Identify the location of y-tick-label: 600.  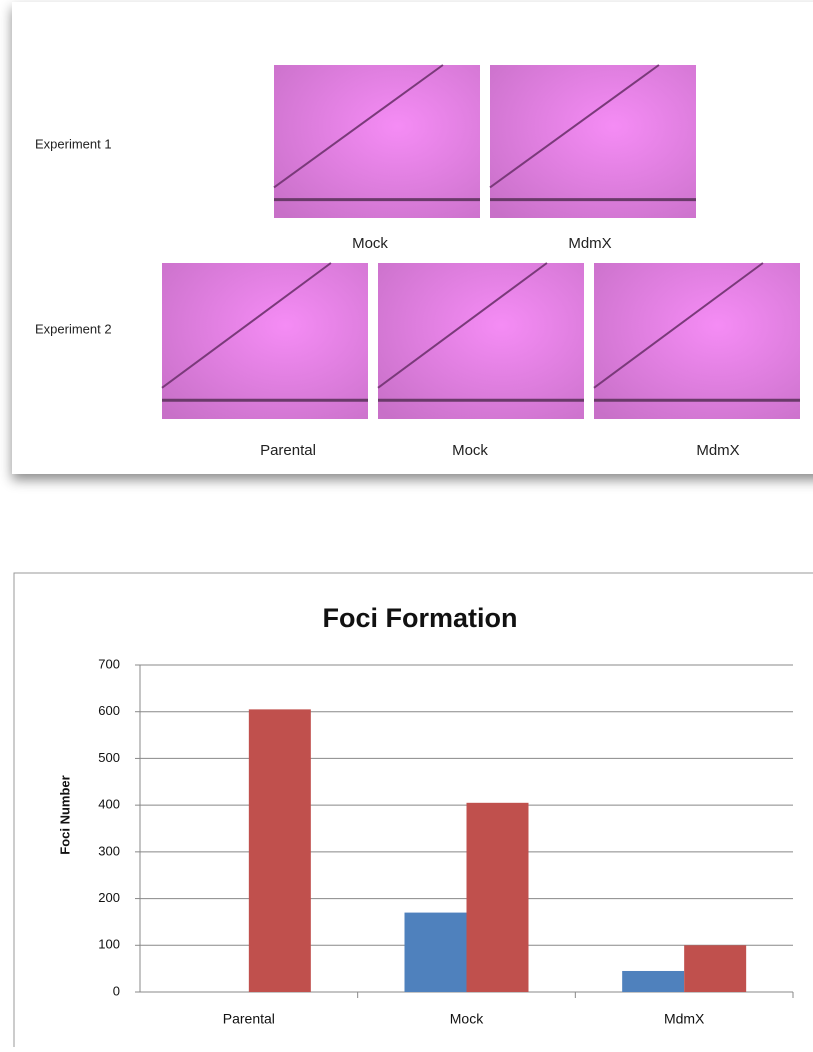
(109, 710).